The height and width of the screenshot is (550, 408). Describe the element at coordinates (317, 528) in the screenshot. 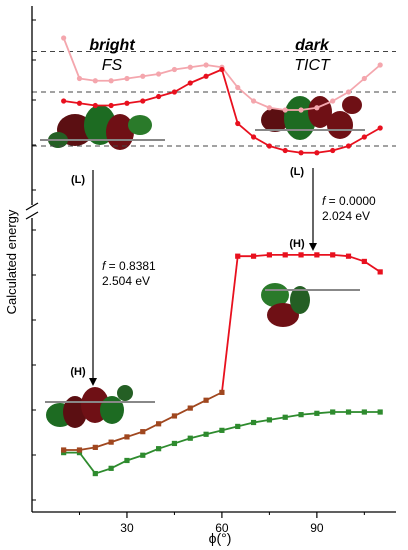

I see `x-tick-label-90: 90` at that location.